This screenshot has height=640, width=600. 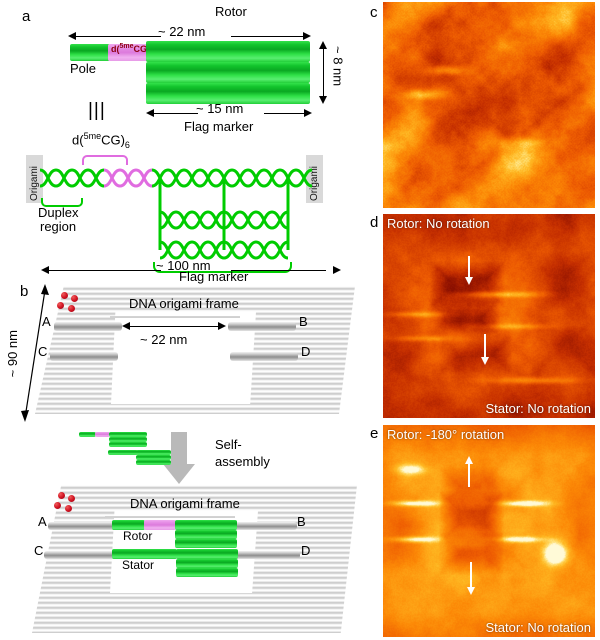 I want to click on stator-inline-label: Stator, so click(x=138, y=565).